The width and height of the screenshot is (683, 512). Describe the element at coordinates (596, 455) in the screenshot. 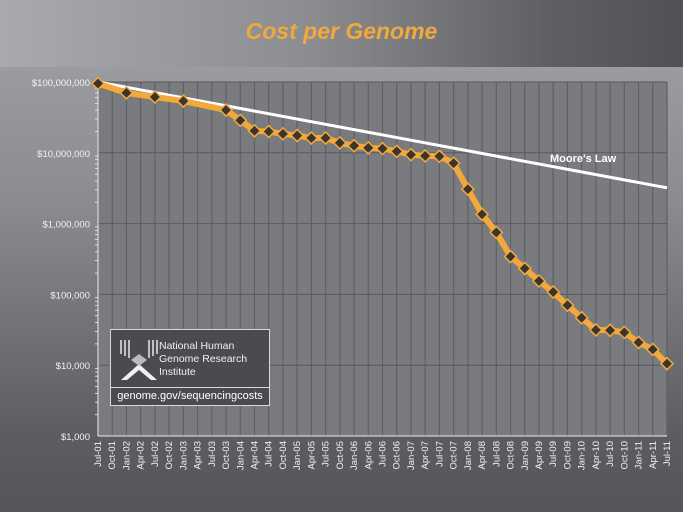

I see `x-tick-label: Apr-10` at that location.